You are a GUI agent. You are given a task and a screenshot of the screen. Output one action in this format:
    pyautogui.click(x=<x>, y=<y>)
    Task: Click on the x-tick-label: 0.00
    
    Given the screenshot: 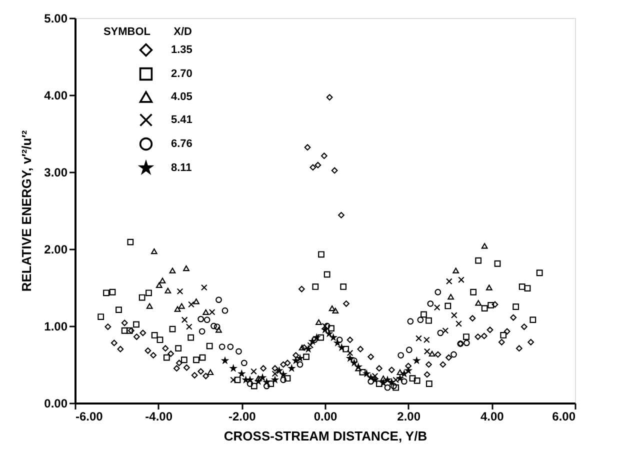 What is the action you would take?
    pyautogui.click(x=326, y=417)
    